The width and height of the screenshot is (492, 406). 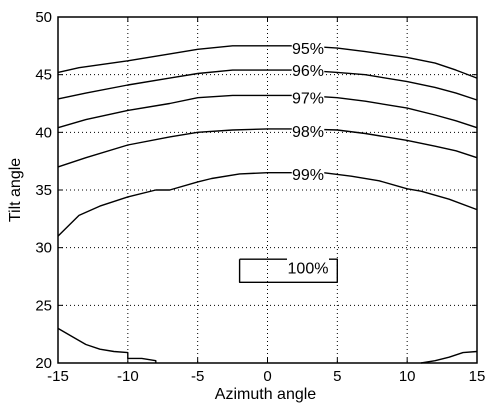 I want to click on contour-label: 99%, so click(x=308, y=175).